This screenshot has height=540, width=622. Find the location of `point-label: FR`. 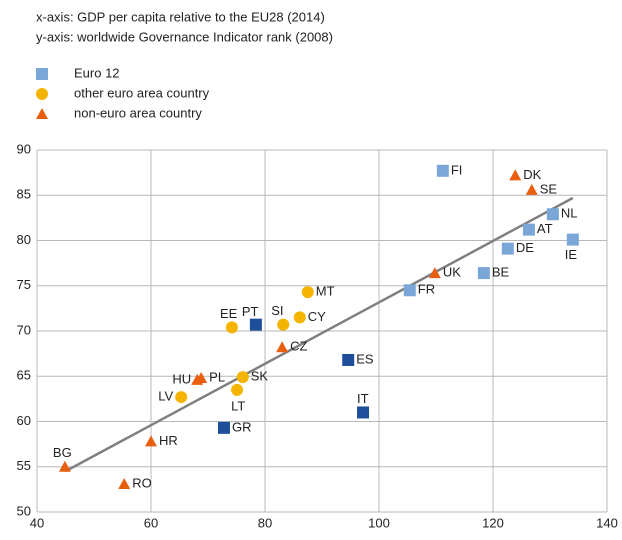

point-label: FR is located at coordinates (426, 289).